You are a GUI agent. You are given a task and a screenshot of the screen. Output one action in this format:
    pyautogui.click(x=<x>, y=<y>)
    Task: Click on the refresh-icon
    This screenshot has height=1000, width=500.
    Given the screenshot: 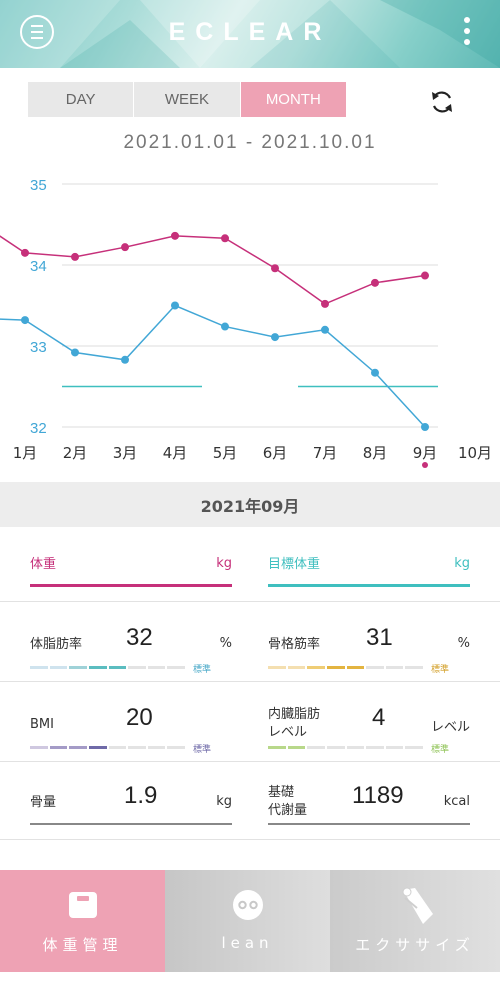 What is the action you would take?
    pyautogui.click(x=442, y=102)
    